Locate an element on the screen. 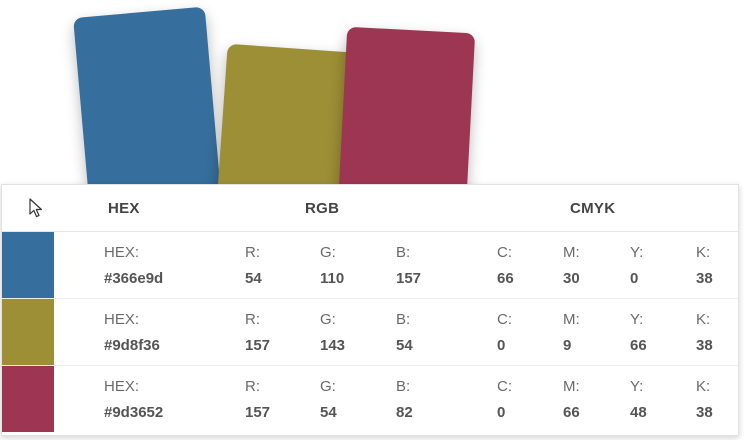 The image size is (744, 440). r-cell: R: 54 is located at coordinates (253, 266).